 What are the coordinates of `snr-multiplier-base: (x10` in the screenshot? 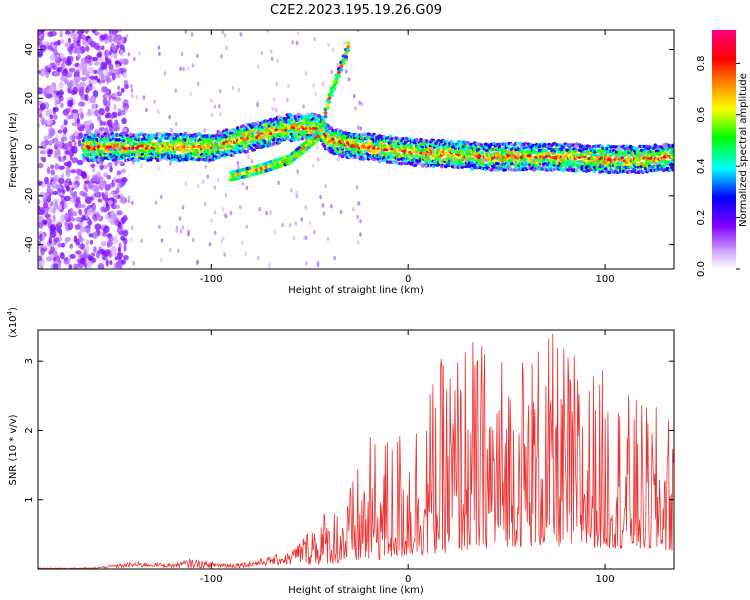 It's located at (13, 326).